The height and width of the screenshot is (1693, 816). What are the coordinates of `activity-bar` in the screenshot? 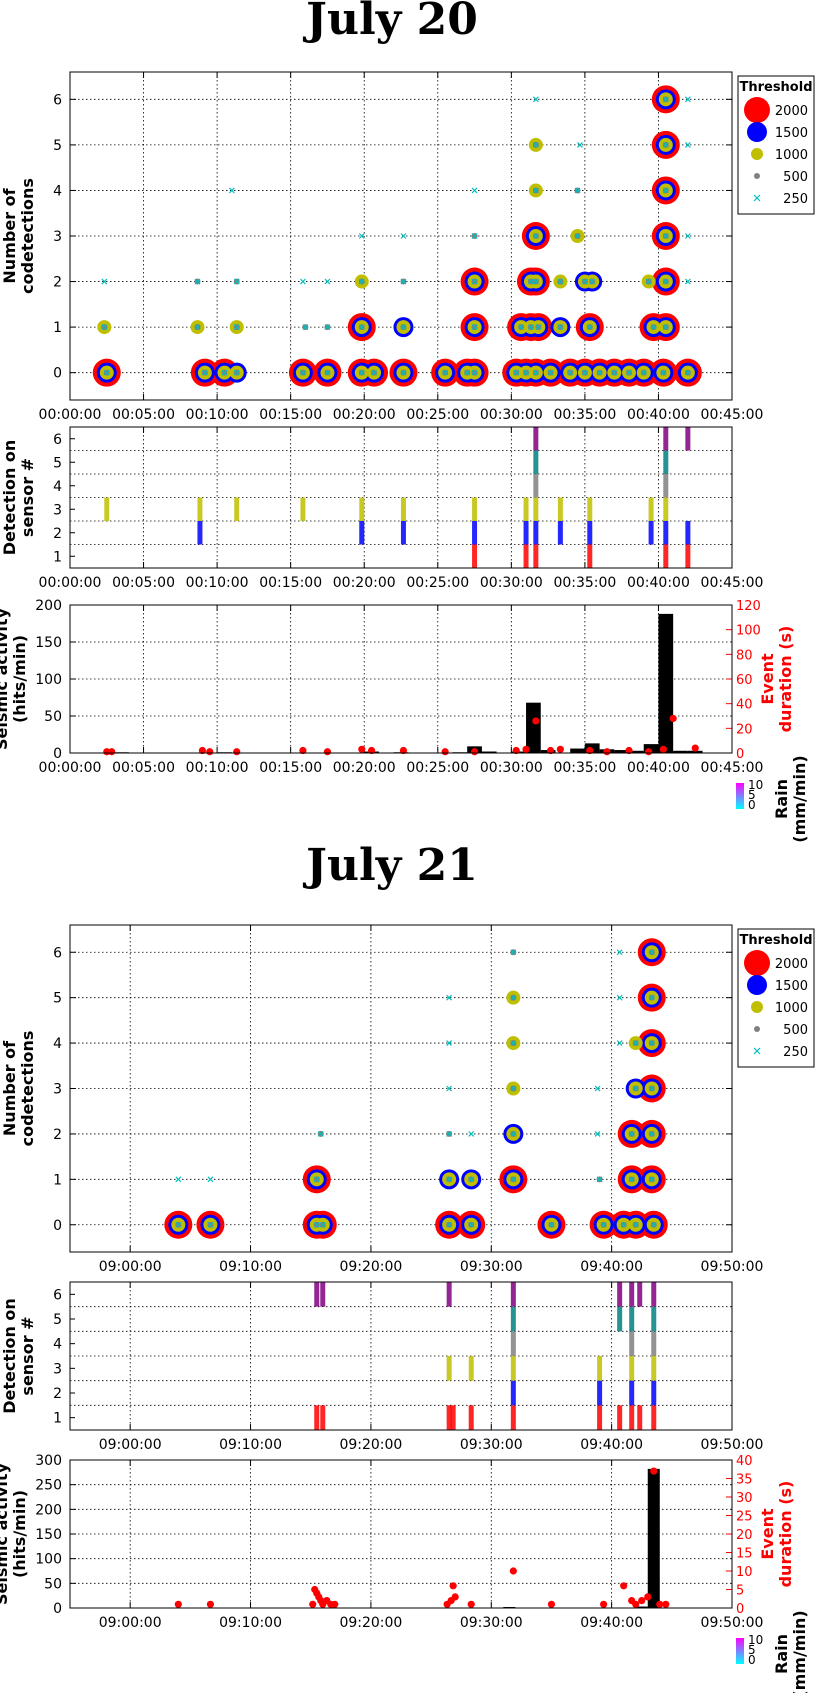 It's located at (695, 751).